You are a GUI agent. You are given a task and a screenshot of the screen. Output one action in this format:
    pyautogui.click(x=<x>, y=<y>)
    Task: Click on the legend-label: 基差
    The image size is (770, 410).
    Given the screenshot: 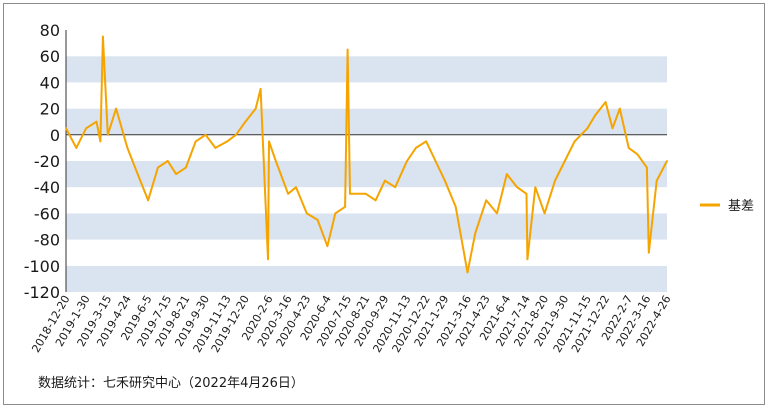 What is the action you would take?
    pyautogui.click(x=741, y=206)
    